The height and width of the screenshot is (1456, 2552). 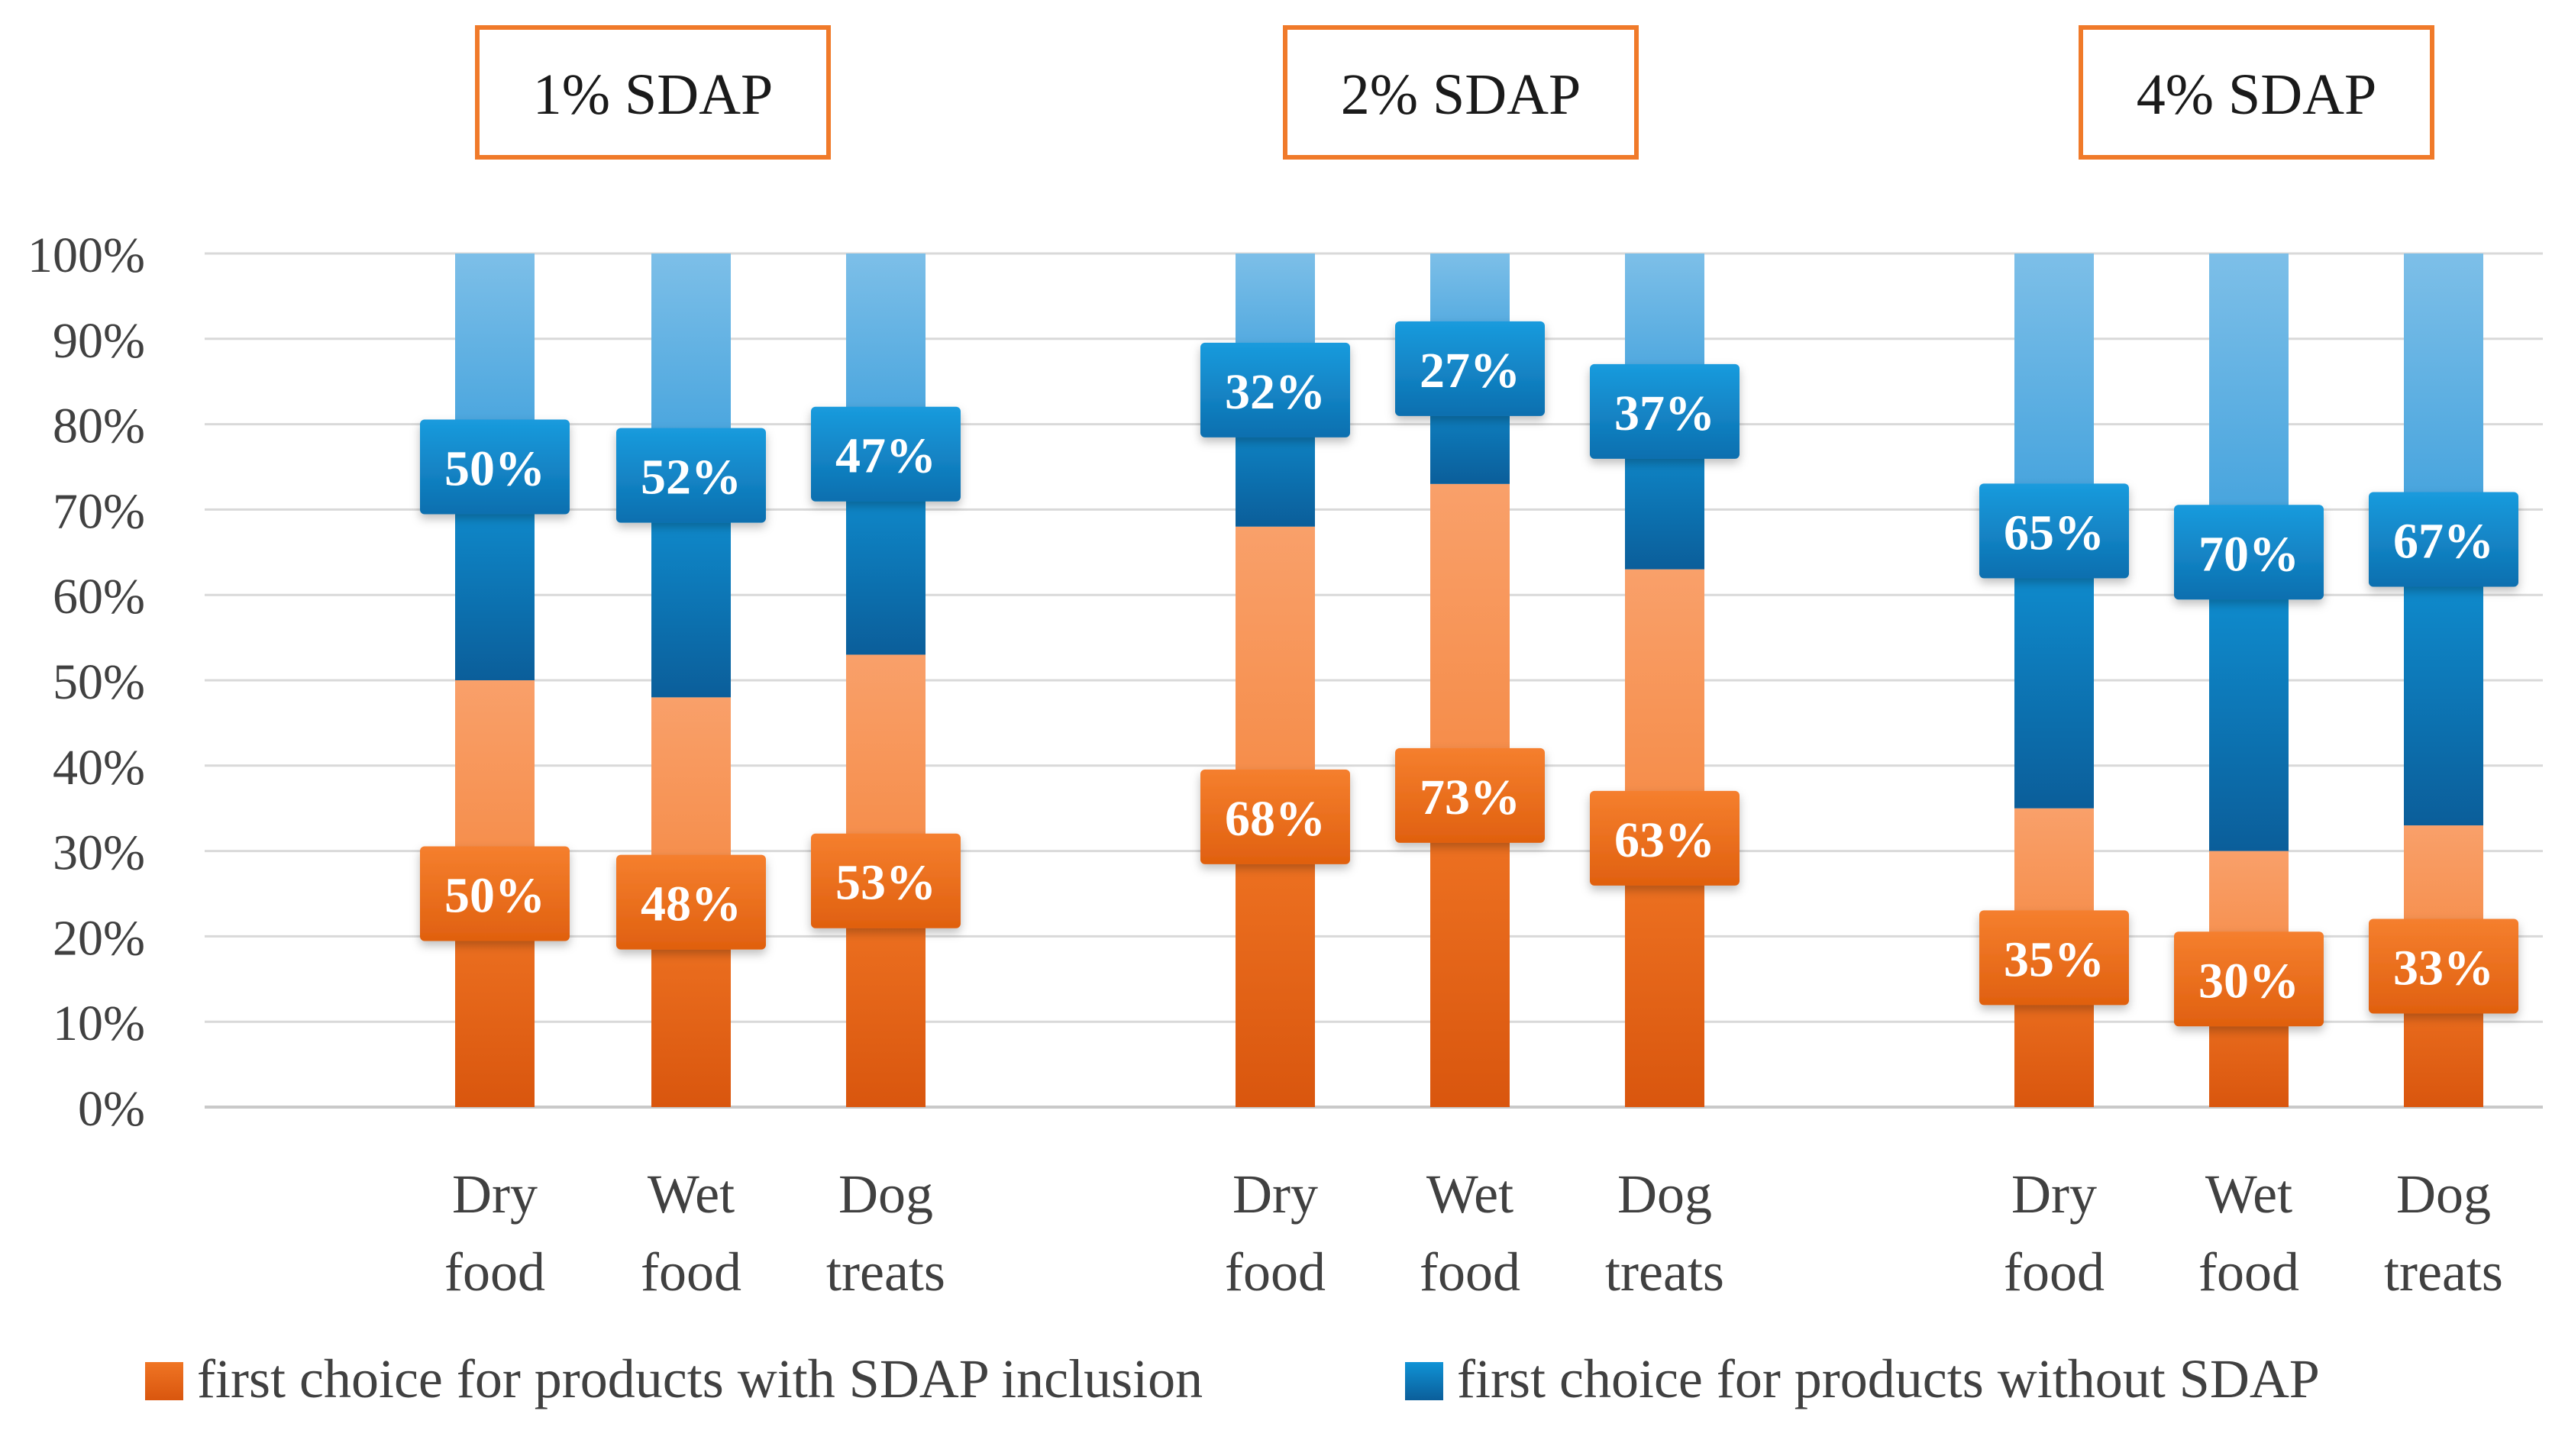 I want to click on data-label-without-sdap: 37%, so click(x=1665, y=414).